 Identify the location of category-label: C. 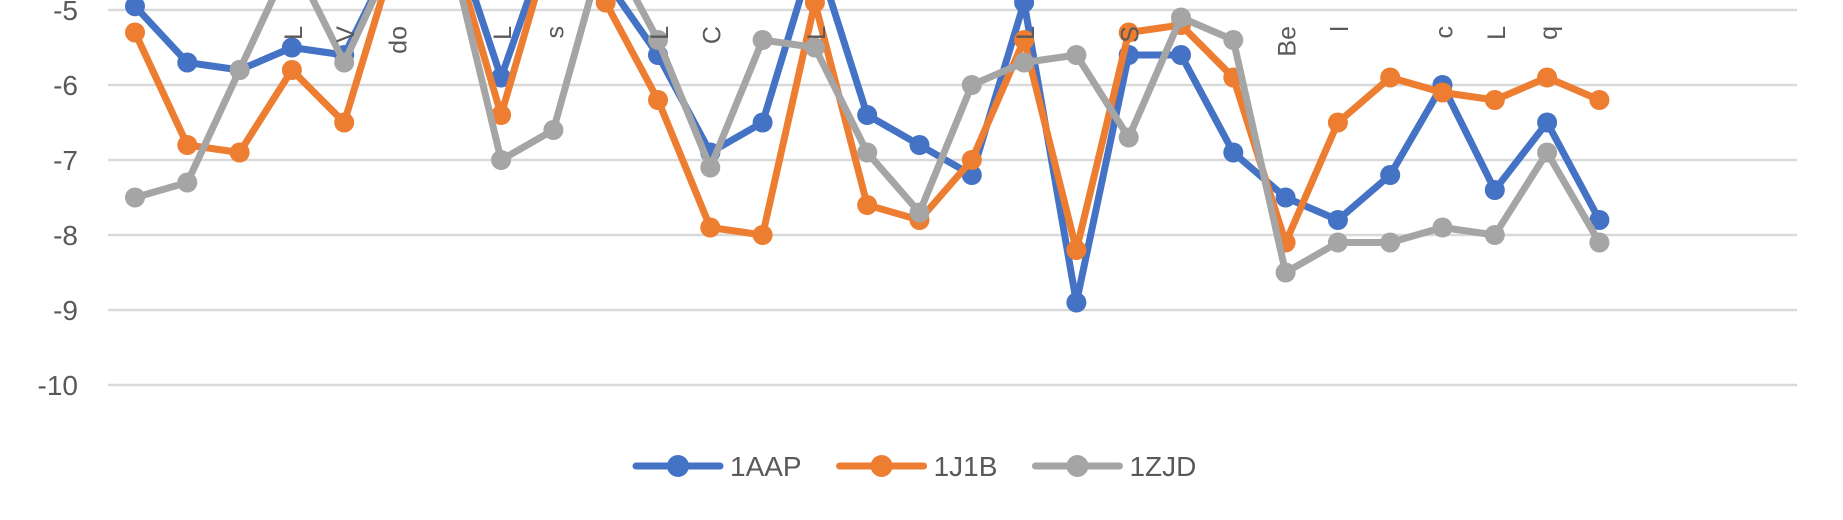
(712, 35).